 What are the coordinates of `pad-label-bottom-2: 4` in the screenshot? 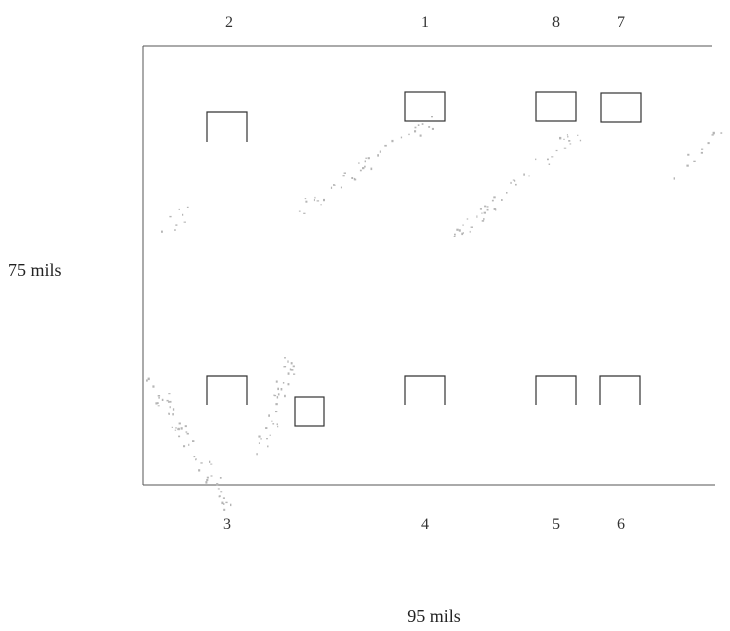 It's located at (425, 524).